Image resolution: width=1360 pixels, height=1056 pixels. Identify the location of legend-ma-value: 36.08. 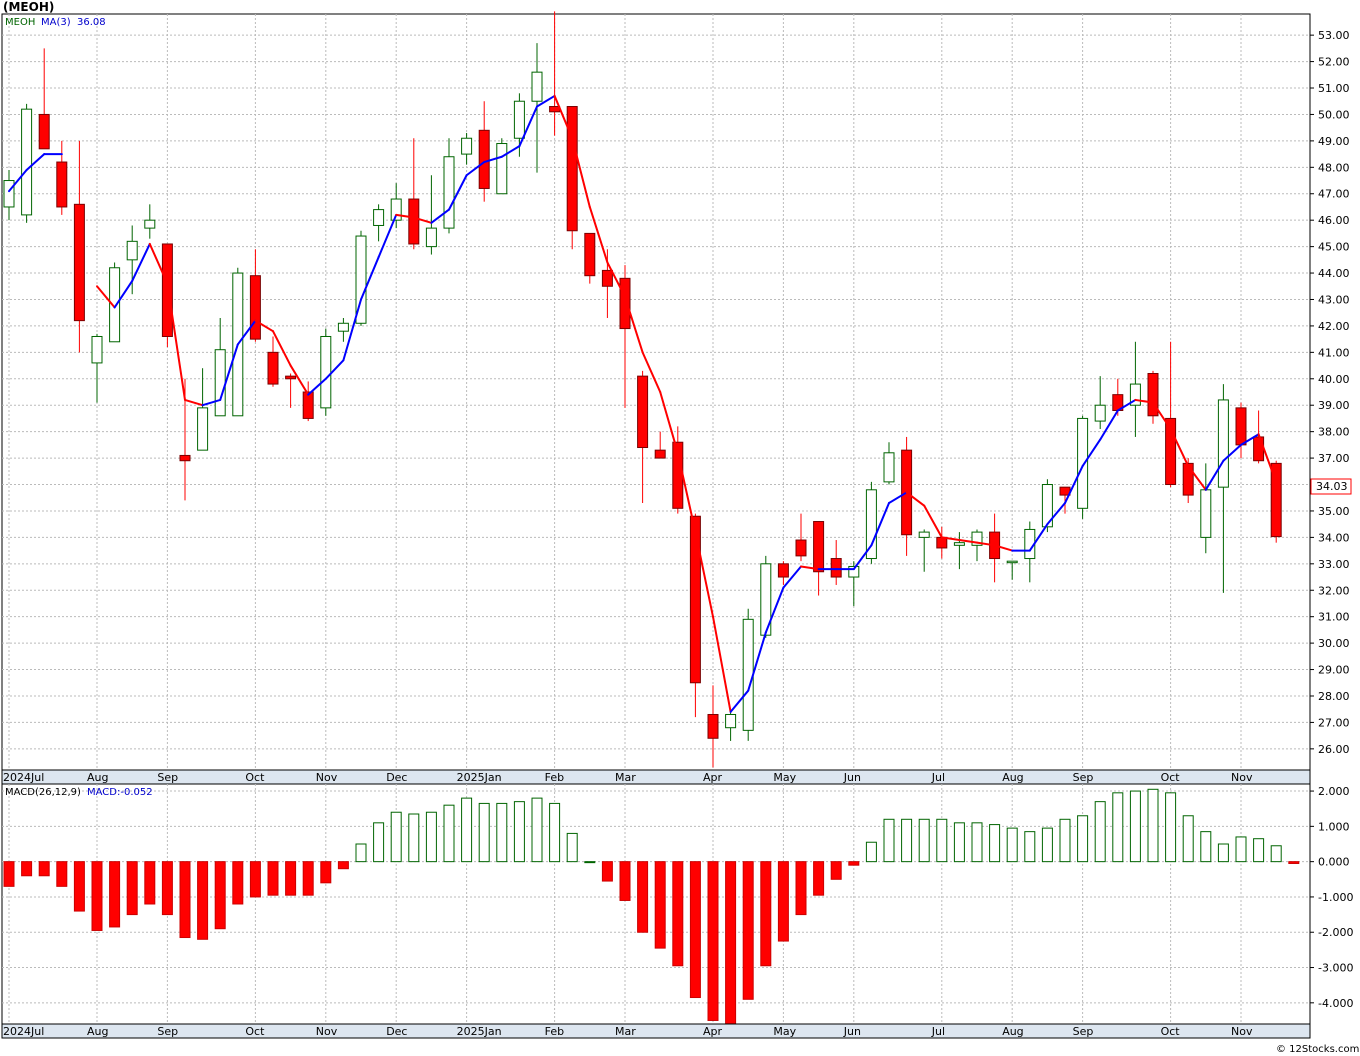
(91, 22).